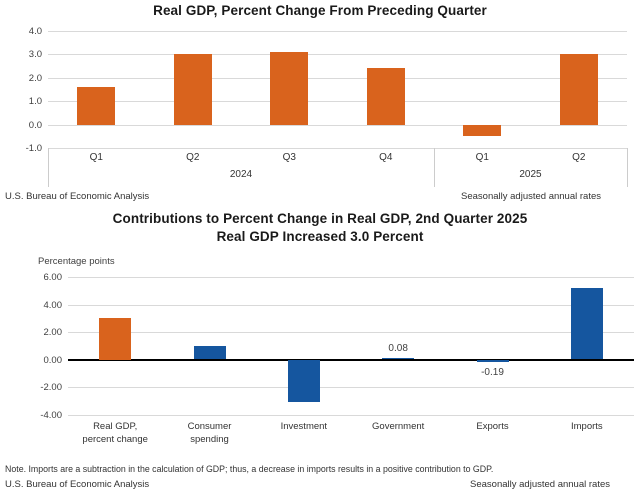 The height and width of the screenshot is (498, 640). I want to click on chart2-y-axis-caption: Percentage points, so click(76, 261).